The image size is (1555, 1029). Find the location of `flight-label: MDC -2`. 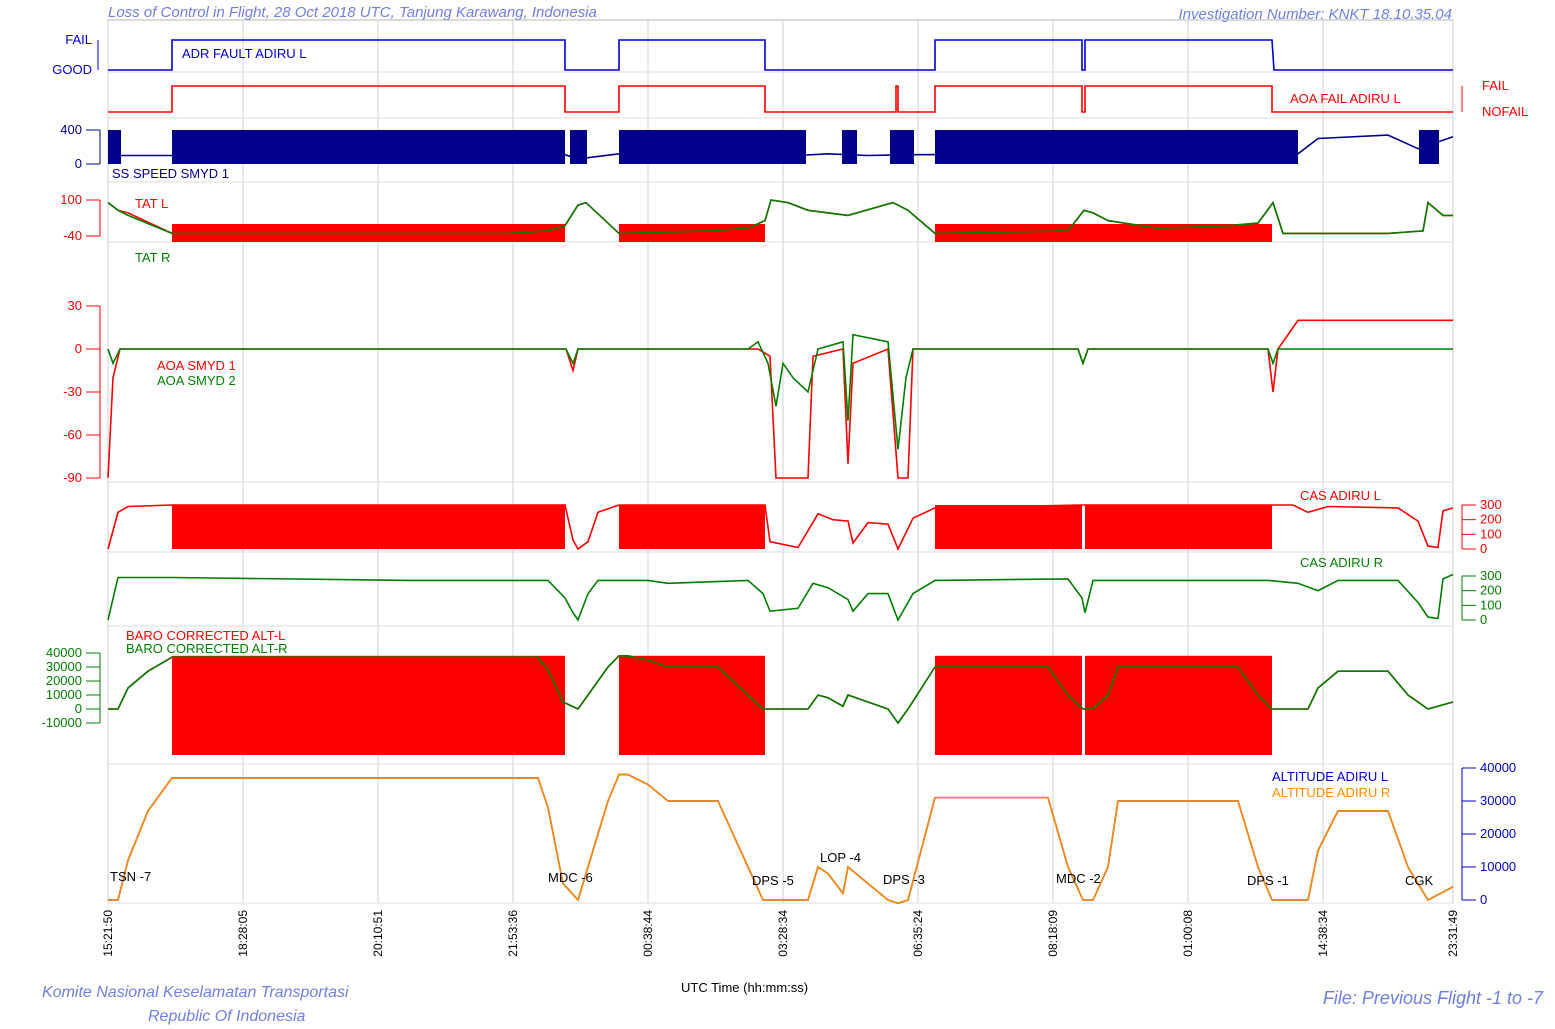

flight-label: MDC -2 is located at coordinates (1078, 878).